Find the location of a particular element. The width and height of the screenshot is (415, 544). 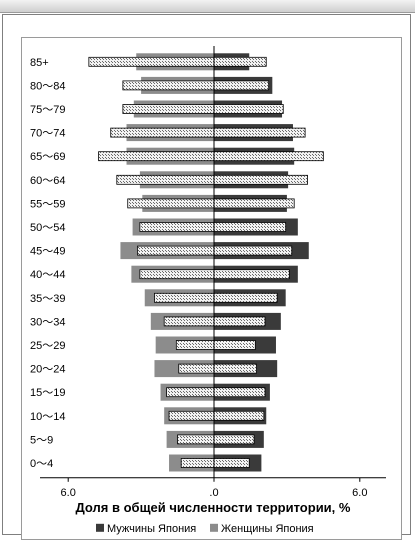

age-group-label: 0～4 is located at coordinates (41, 464).